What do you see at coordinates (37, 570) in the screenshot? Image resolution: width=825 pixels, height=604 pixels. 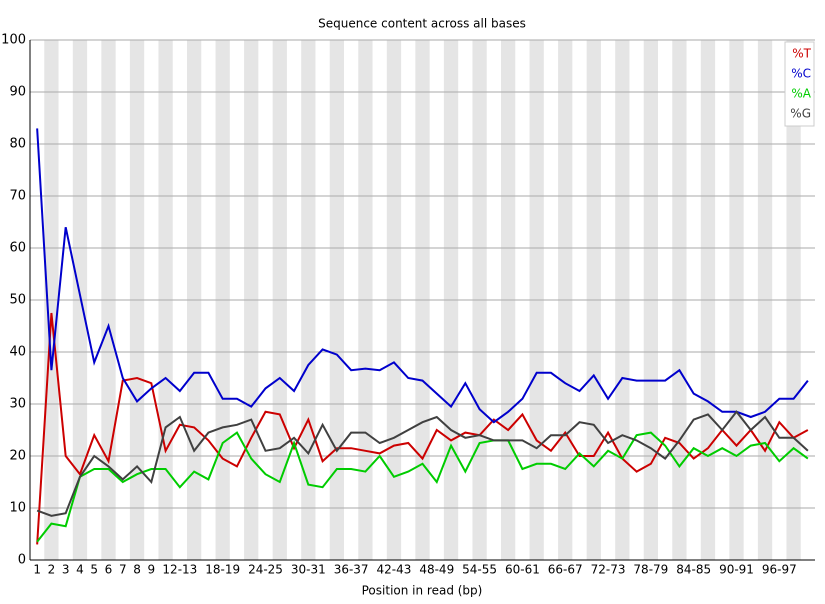 I see `x-tick-label: 1` at bounding box center [37, 570].